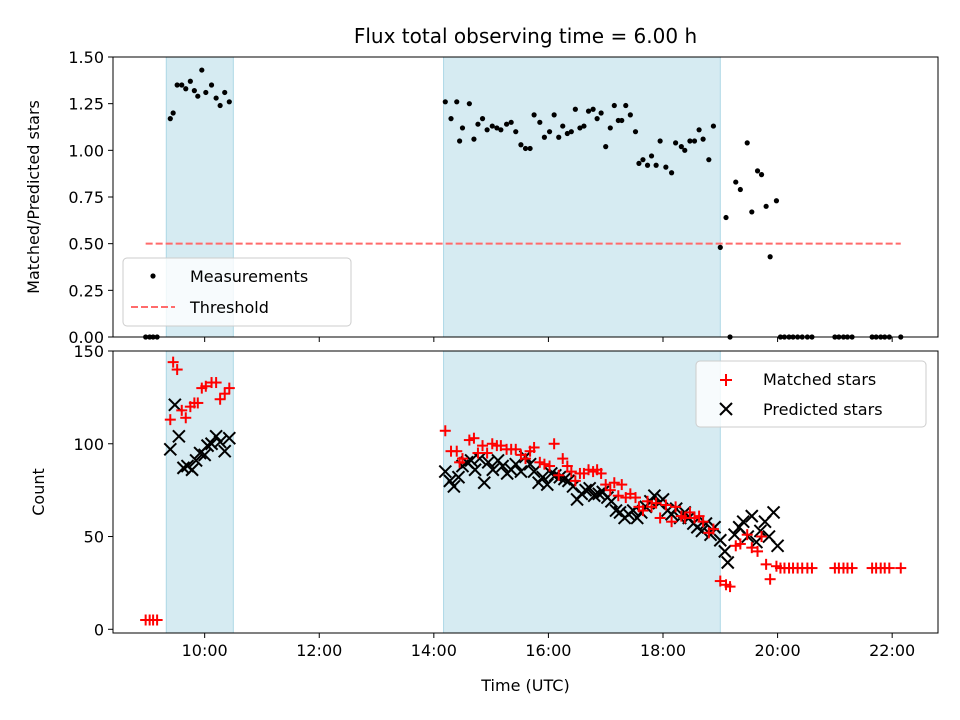 Image resolution: width=960 pixels, height=720 pixels. What do you see at coordinates (205, 650) in the screenshot?
I see `x-tick-label: 10:00` at bounding box center [205, 650].